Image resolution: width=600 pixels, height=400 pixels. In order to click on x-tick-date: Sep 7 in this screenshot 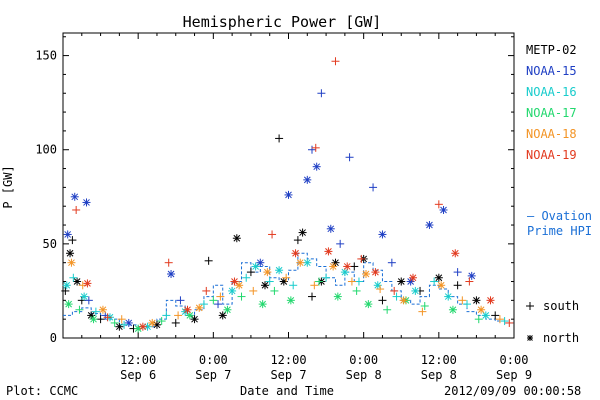, I will do `click(288, 375)`.